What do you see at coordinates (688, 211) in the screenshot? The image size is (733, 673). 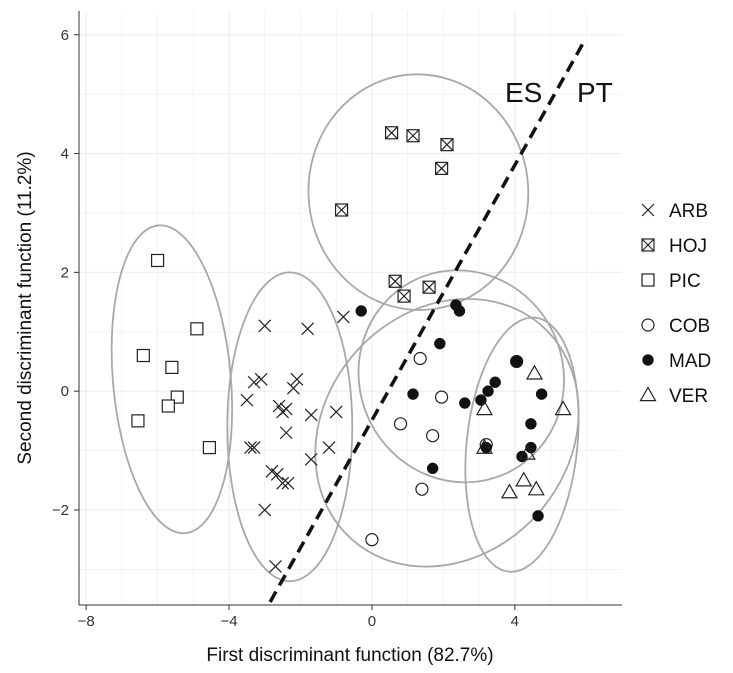 I see `legend-label-arb: ARB` at bounding box center [688, 211].